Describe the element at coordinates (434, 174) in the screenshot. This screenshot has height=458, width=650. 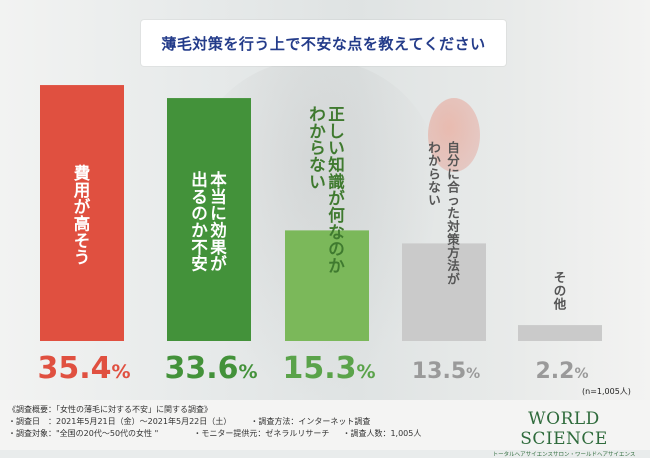
I see `bar-label-4-col-2: わからない` at that location.